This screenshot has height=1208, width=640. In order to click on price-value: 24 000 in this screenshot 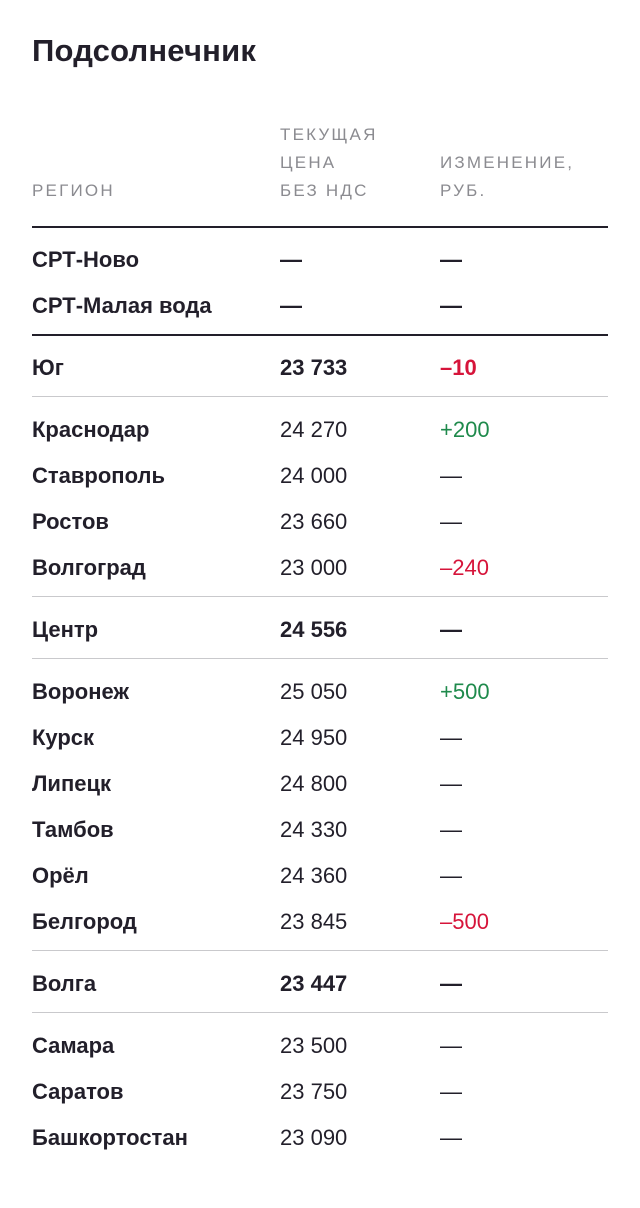, I will do `click(314, 475)`.